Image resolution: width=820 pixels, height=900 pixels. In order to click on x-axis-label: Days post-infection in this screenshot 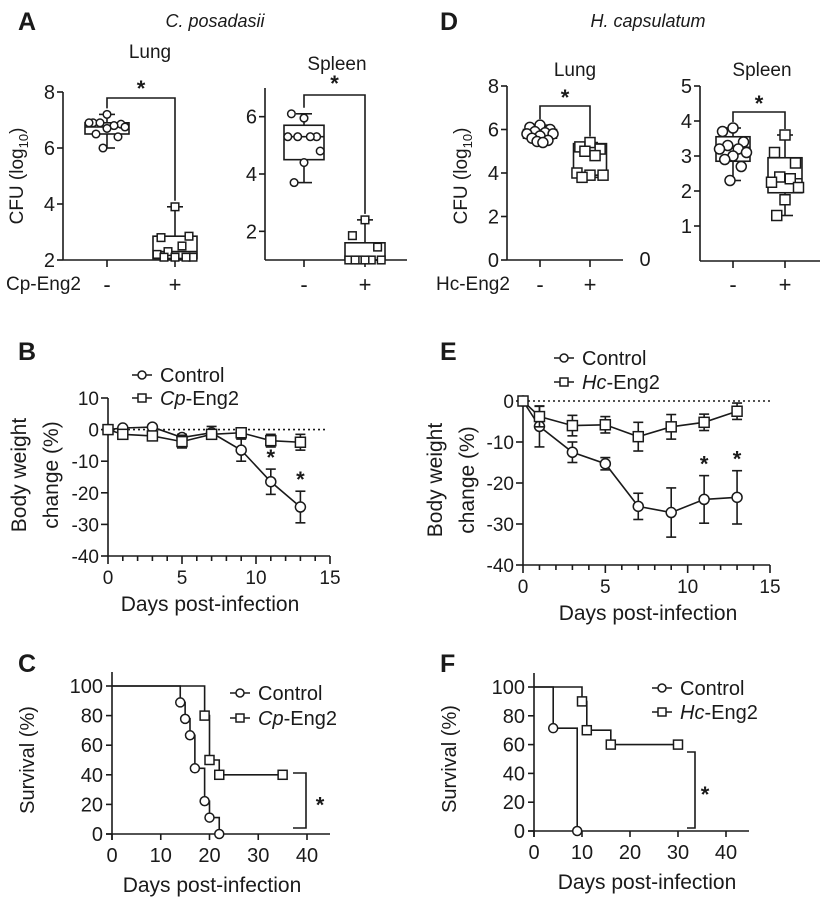, I will do `click(210, 604)`.